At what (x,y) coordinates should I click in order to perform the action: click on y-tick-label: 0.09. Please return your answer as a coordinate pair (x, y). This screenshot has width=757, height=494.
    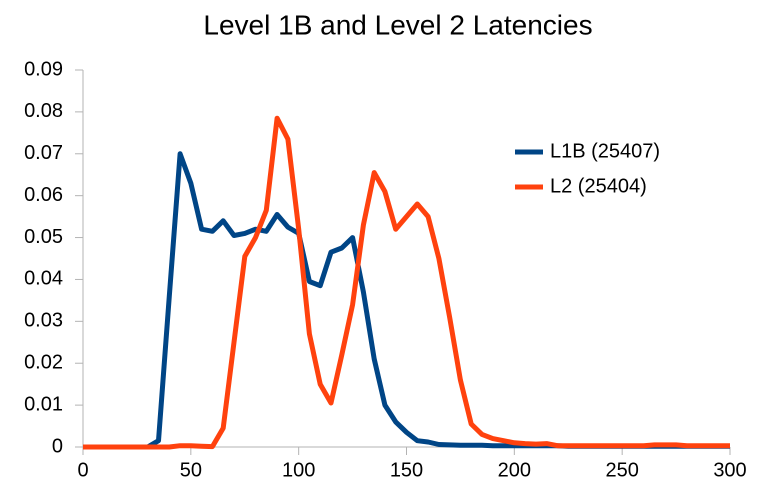
    Looking at the image, I should click on (43, 69).